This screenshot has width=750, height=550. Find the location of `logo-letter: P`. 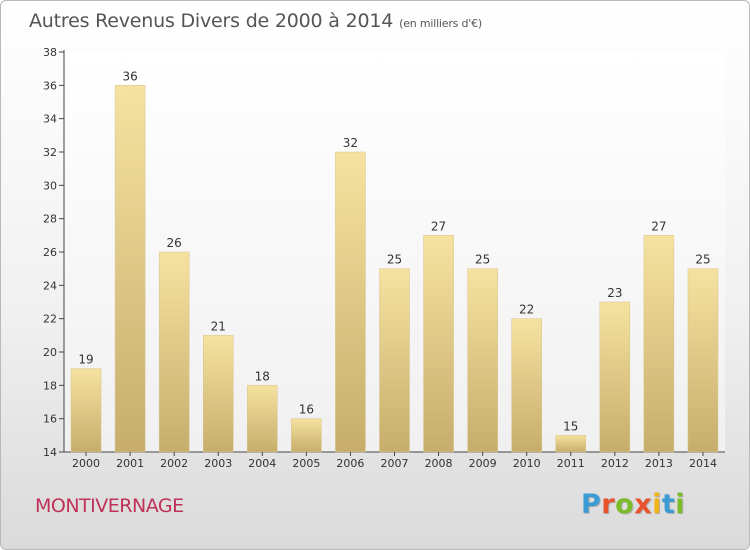

logo-letter: P is located at coordinates (591, 504).